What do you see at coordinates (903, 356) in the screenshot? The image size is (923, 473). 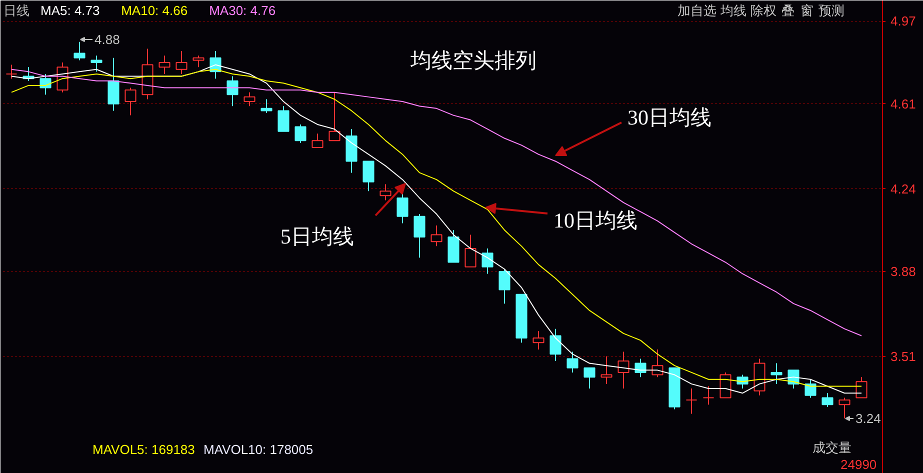 I see `y-tick-label: 3.51` at bounding box center [903, 356].